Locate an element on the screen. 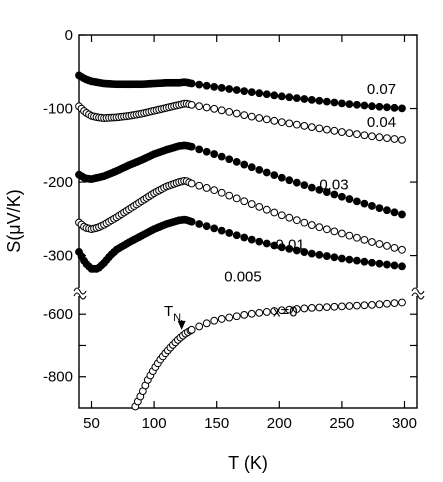 The image size is (443, 482). x-tick-label: 100 is located at coordinates (154, 423).